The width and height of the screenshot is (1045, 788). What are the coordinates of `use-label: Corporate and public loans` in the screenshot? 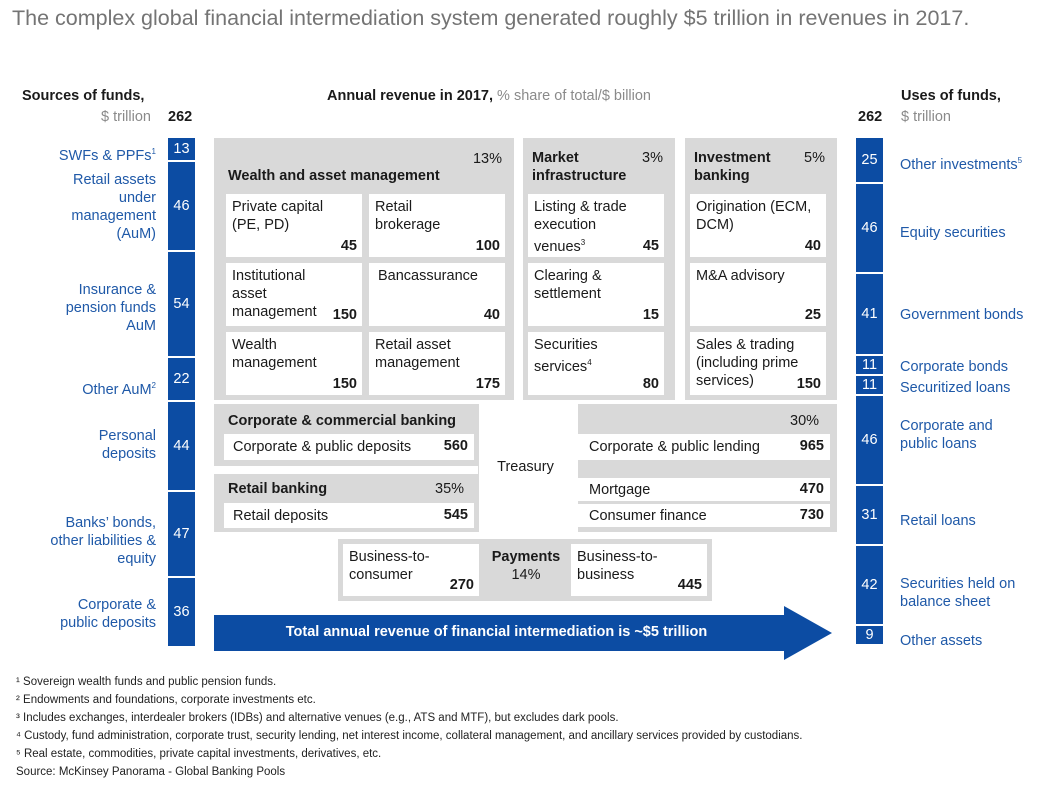 It's located at (946, 435).